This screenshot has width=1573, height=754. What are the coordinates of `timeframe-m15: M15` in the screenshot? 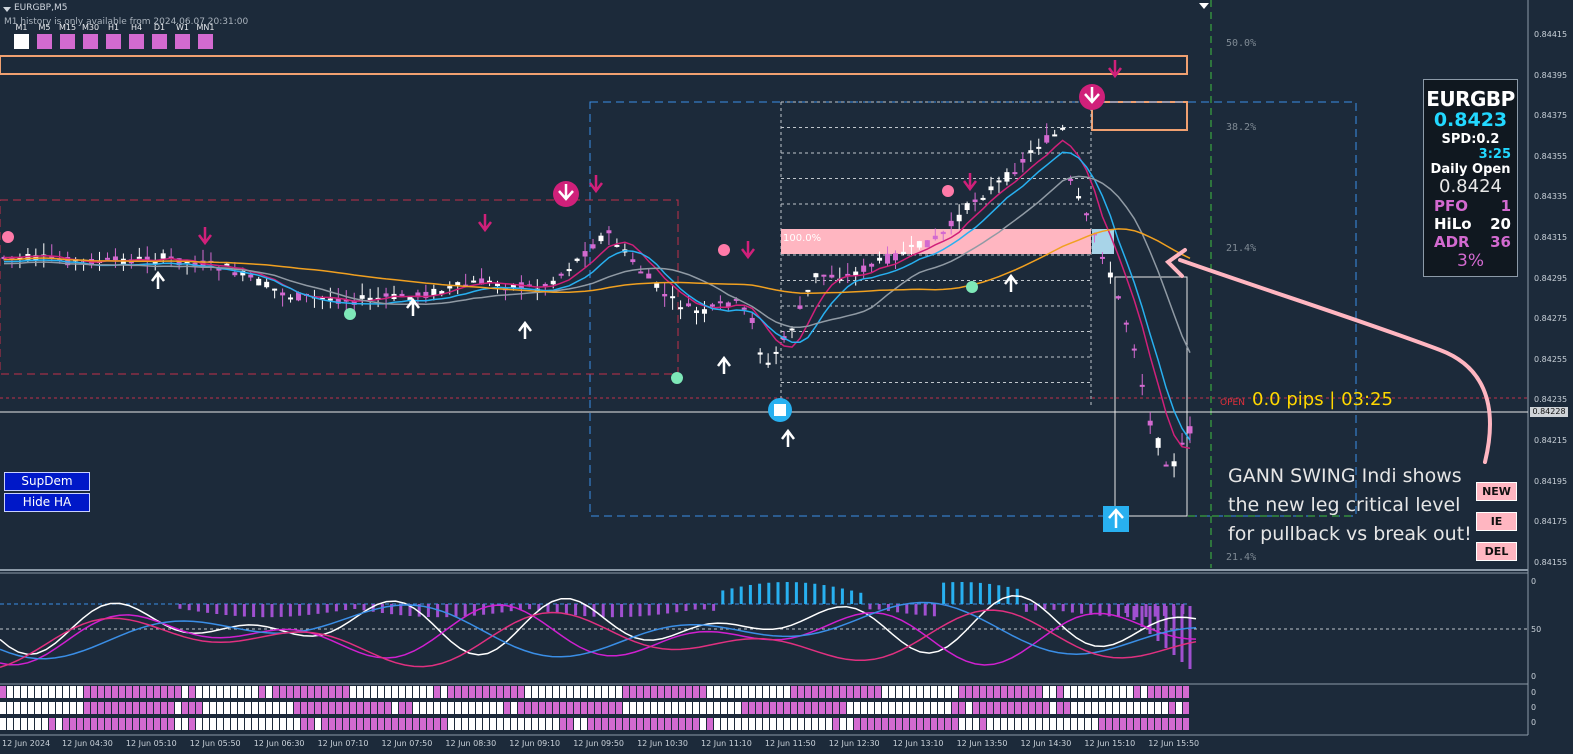 It's located at (67, 36).